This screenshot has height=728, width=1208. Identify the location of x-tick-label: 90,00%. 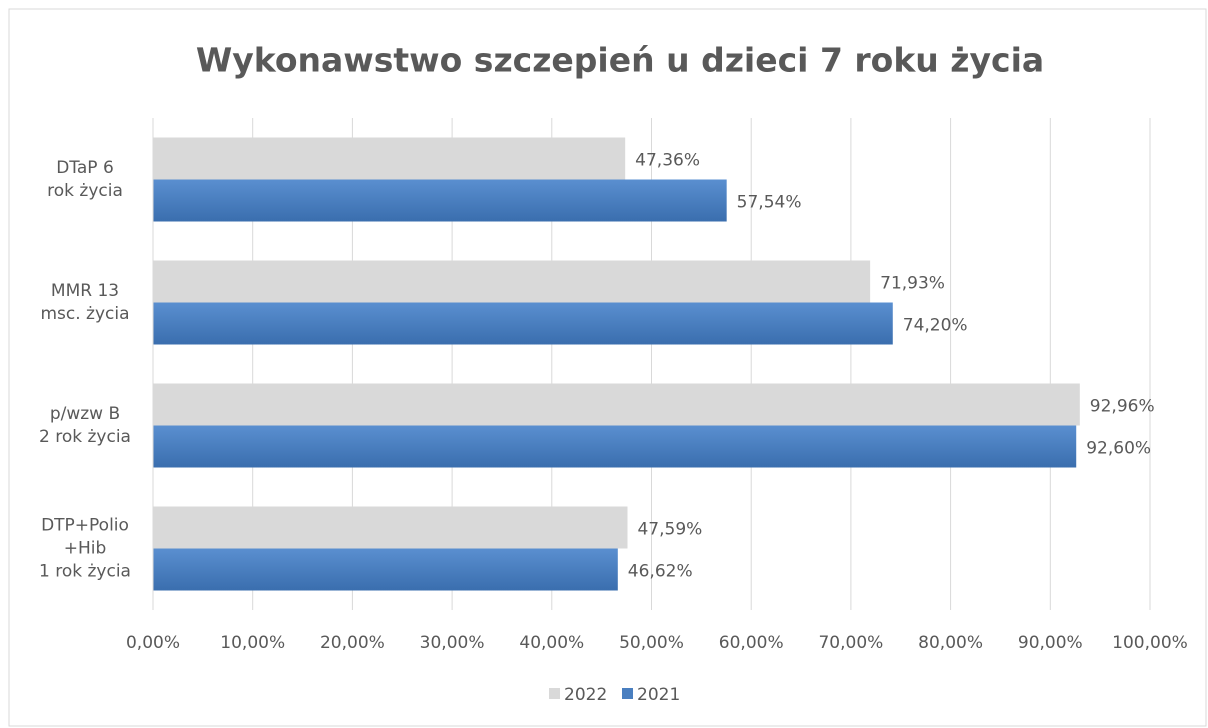
(1050, 643).